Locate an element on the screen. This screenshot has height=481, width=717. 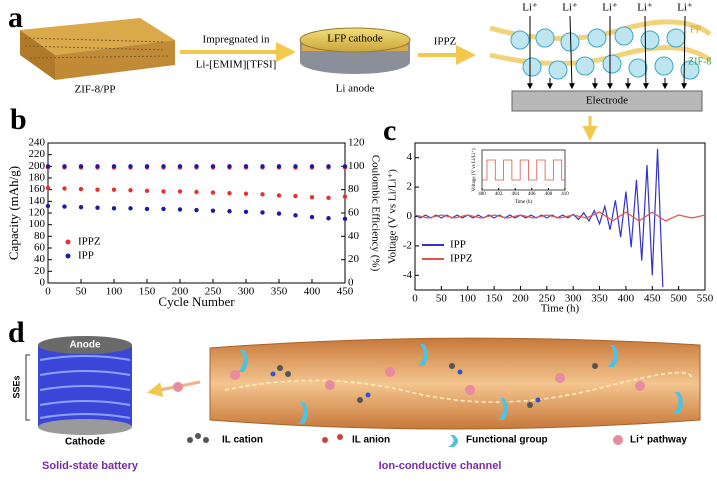
y-tick-label: 100 is located at coordinates (37, 224).